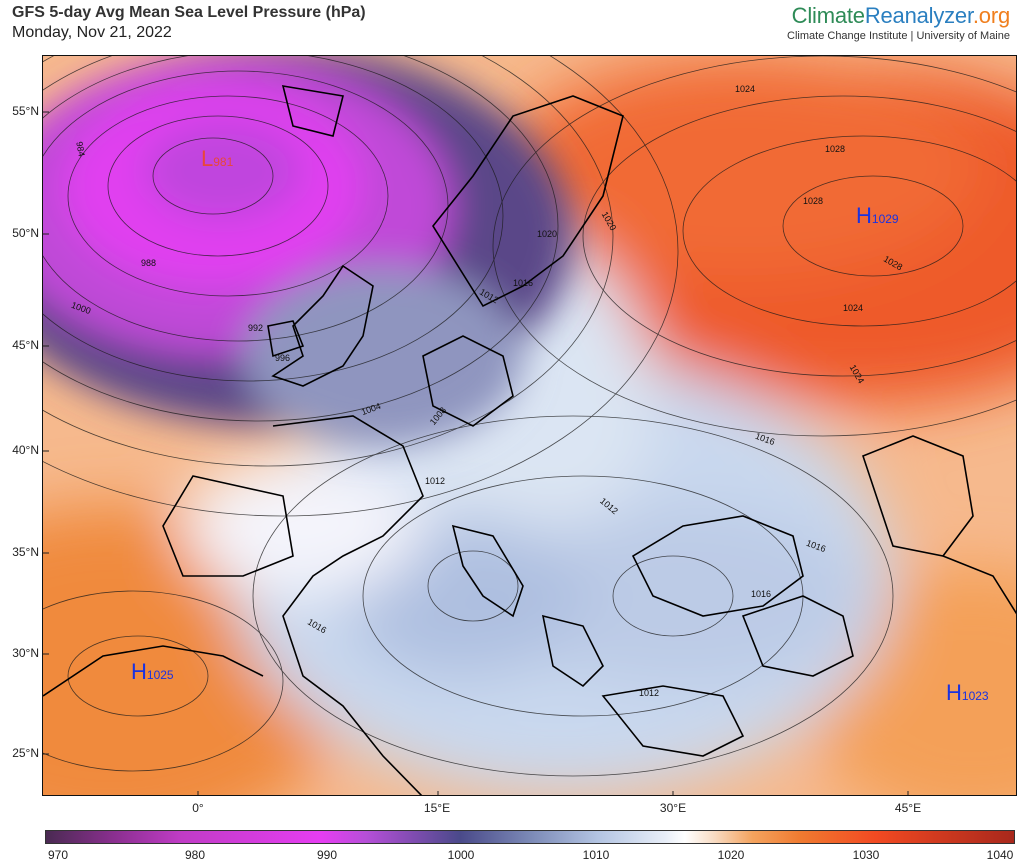  I want to click on lat-label-40n: 40°N, so click(25, 450).